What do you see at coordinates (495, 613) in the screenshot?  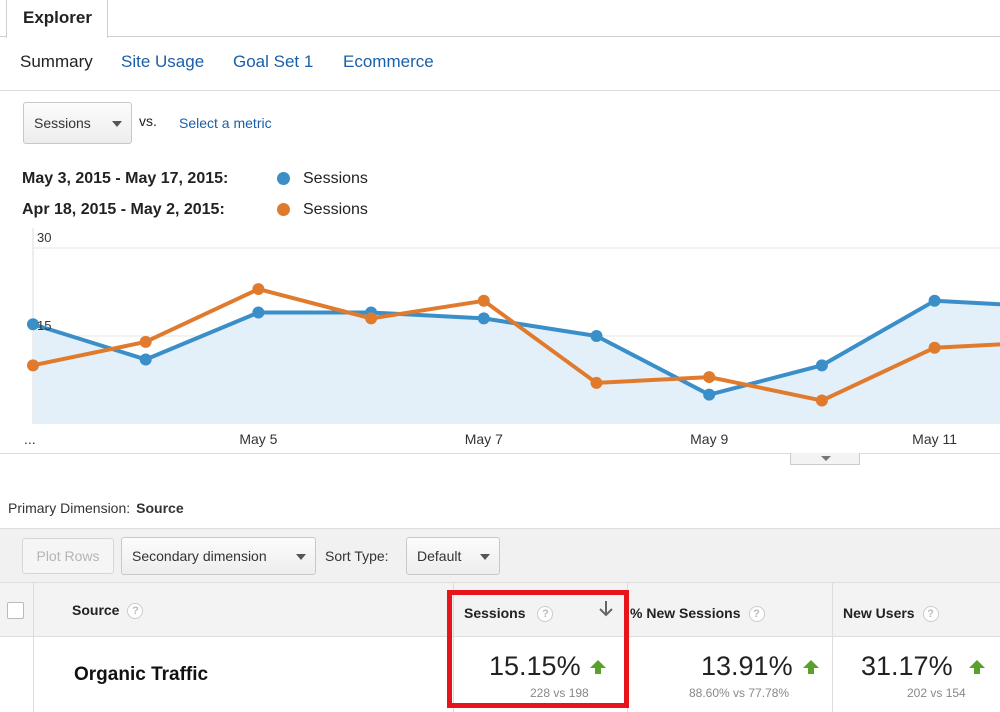 I see `column-header-label: Sessions` at bounding box center [495, 613].